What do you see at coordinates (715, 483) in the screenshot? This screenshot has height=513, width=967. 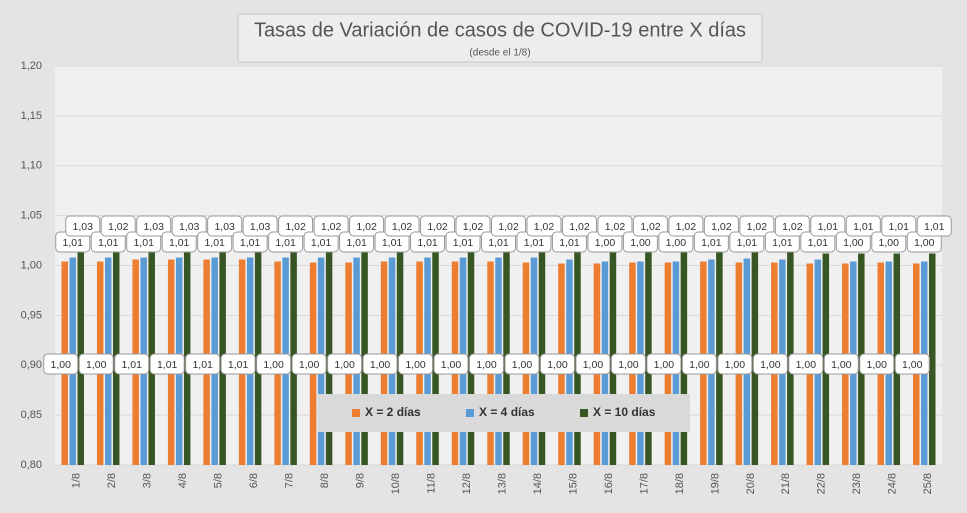 I see `x-tick-label: 19/8` at bounding box center [715, 483].